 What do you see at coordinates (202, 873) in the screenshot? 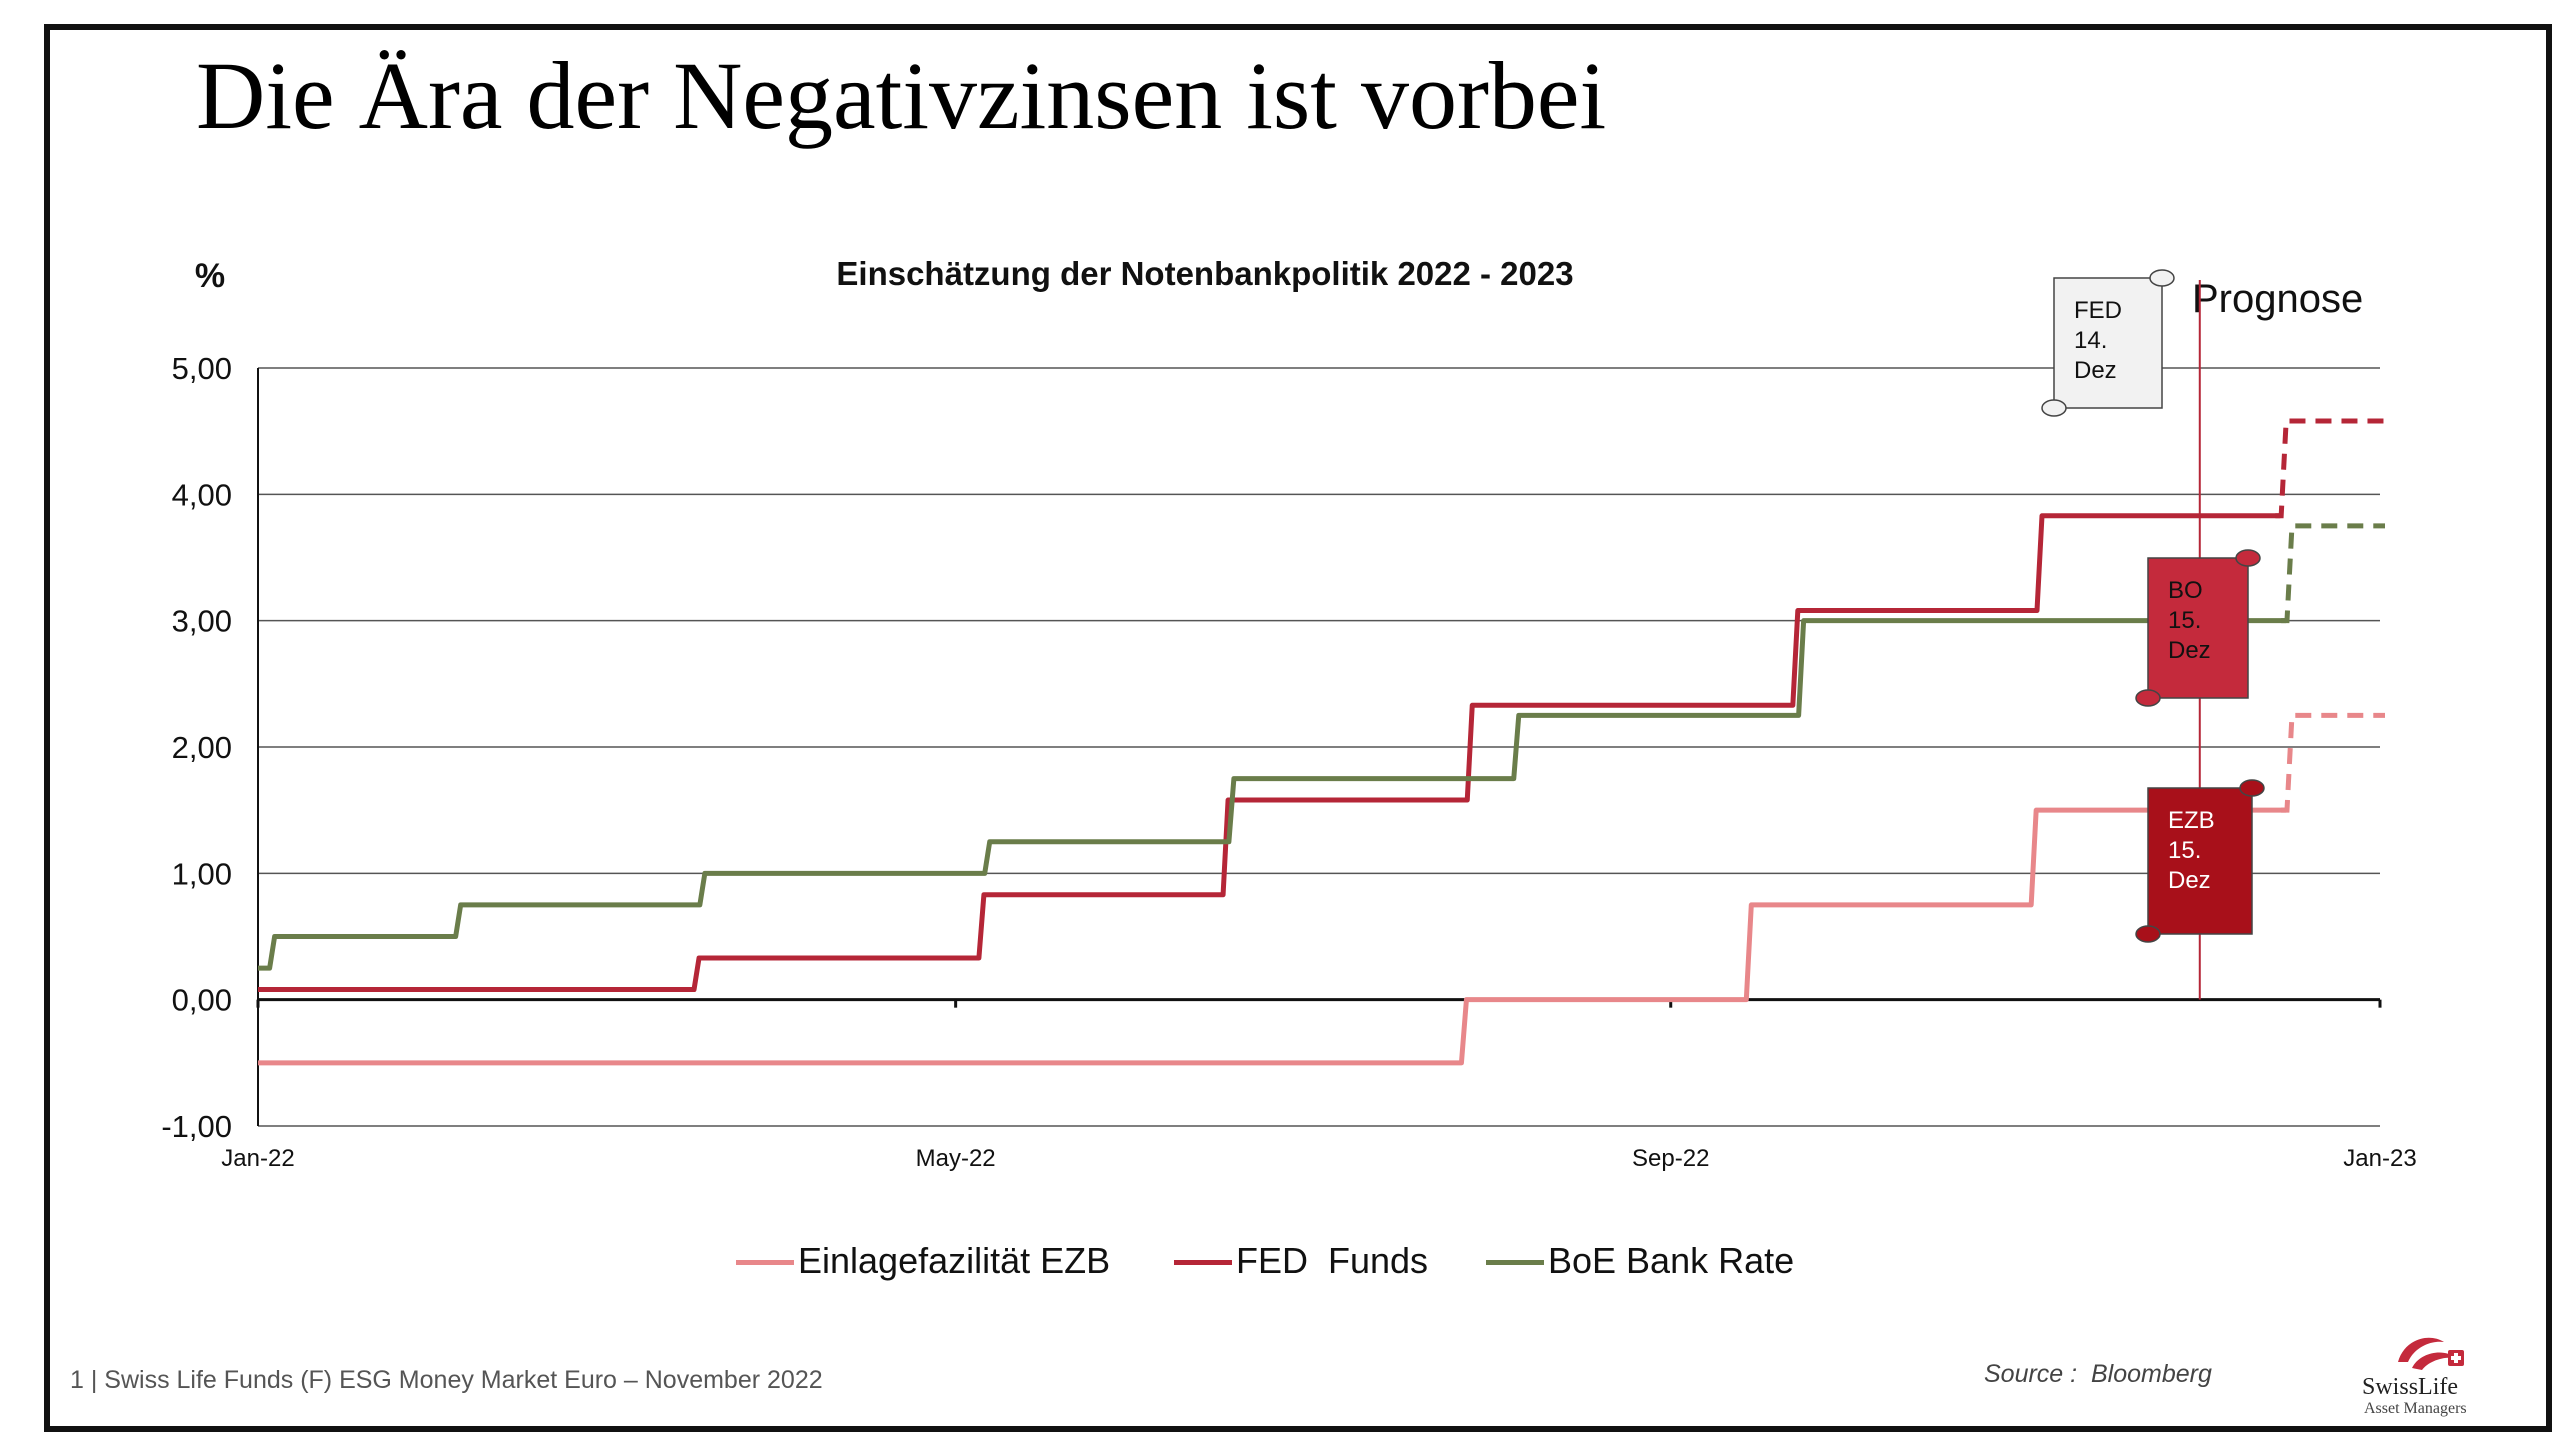
I see `y-tick-label: 1,00` at bounding box center [202, 873].